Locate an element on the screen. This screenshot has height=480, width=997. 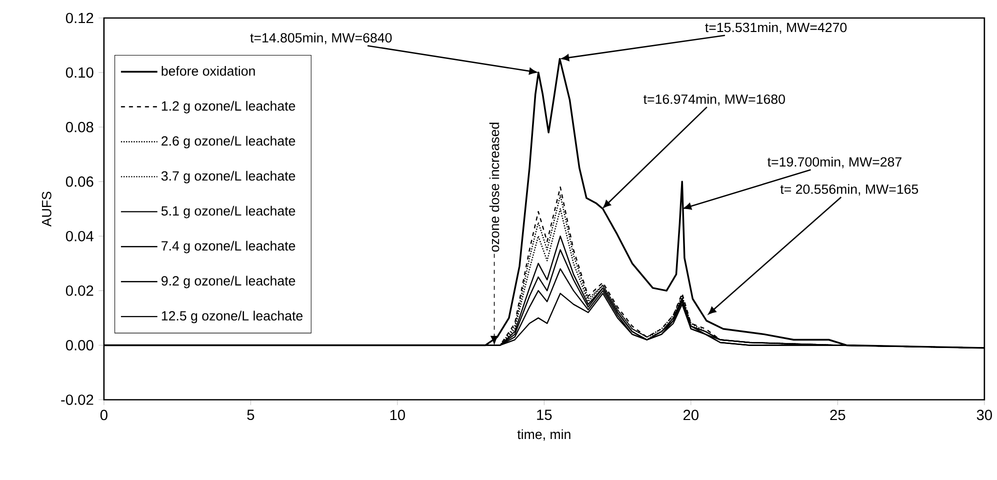
annotation: ozone dose increased is located at coordinates (494, 187).